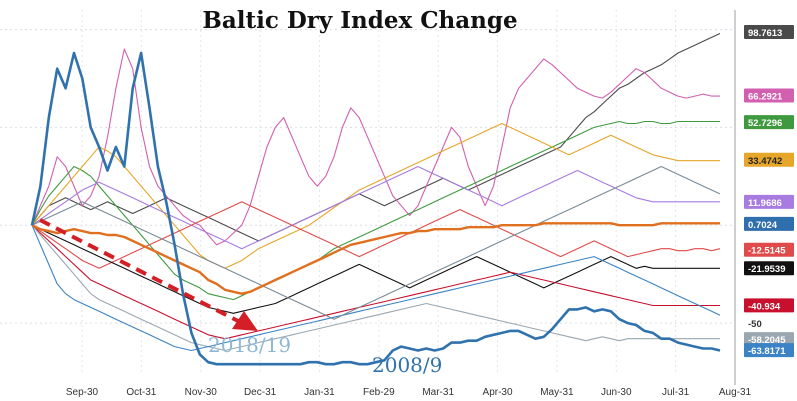 The image size is (797, 401). What do you see at coordinates (765, 33) in the screenshot?
I see `label-text: 98.7613` at bounding box center [765, 33].